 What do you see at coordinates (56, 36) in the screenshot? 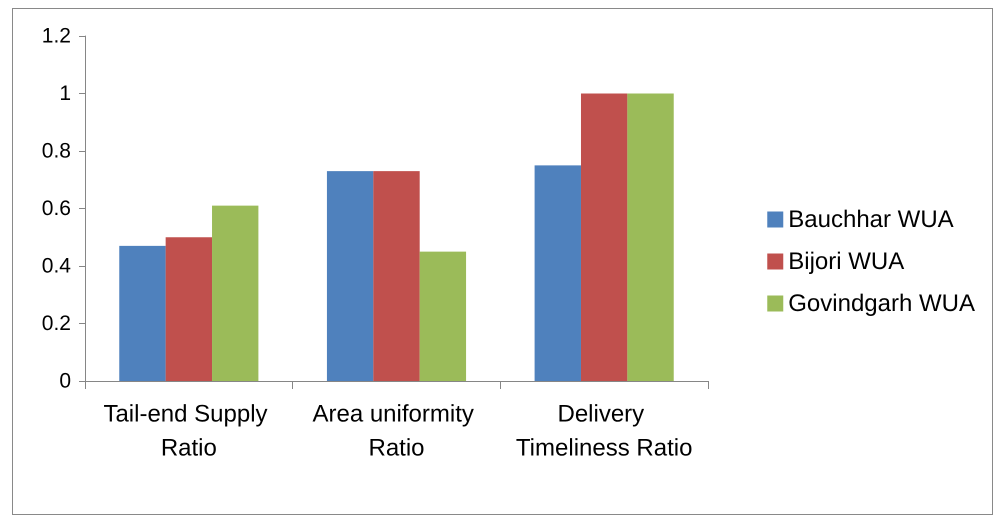
I see `y-tick-label: 1.2` at bounding box center [56, 36].